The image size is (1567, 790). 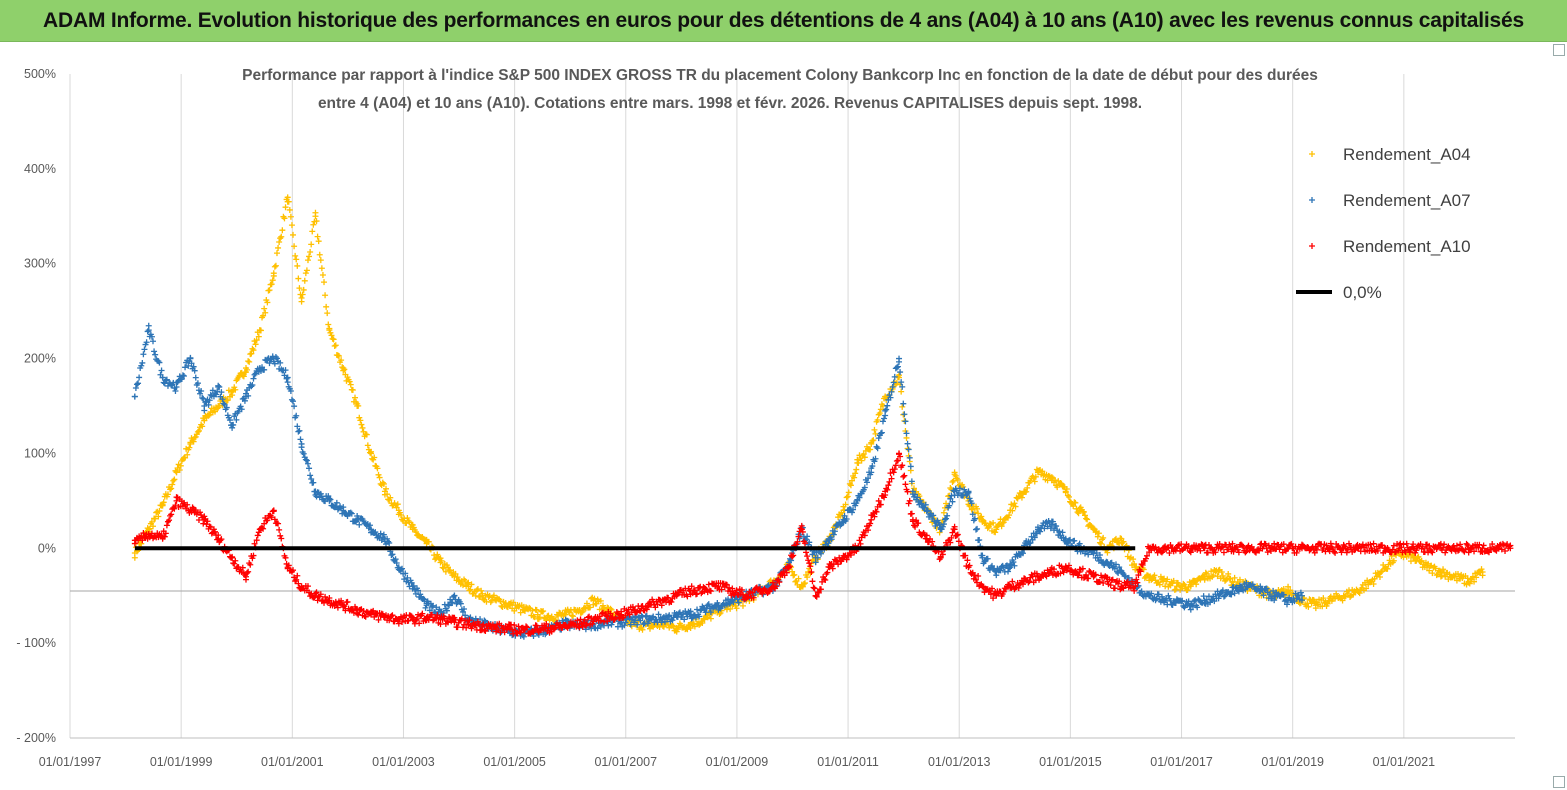 I want to click on x-tick-label: 01/01/2007, so click(x=625, y=762).